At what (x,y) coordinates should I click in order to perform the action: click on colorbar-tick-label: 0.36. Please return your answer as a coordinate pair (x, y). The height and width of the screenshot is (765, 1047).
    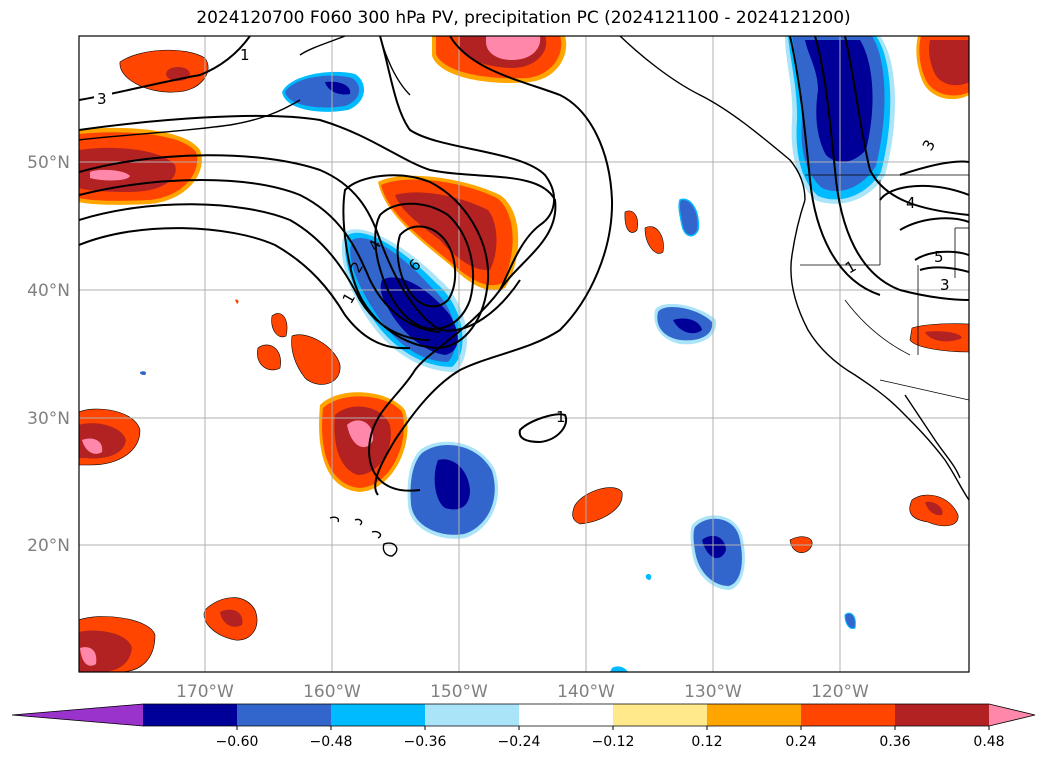
    Looking at the image, I should click on (894, 742).